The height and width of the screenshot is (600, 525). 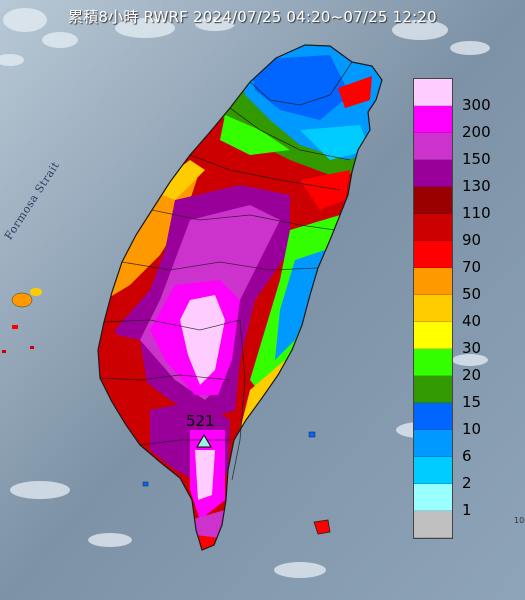 What do you see at coordinates (200, 421) in the screenshot?
I see `max-rainfall-label: 521` at bounding box center [200, 421].